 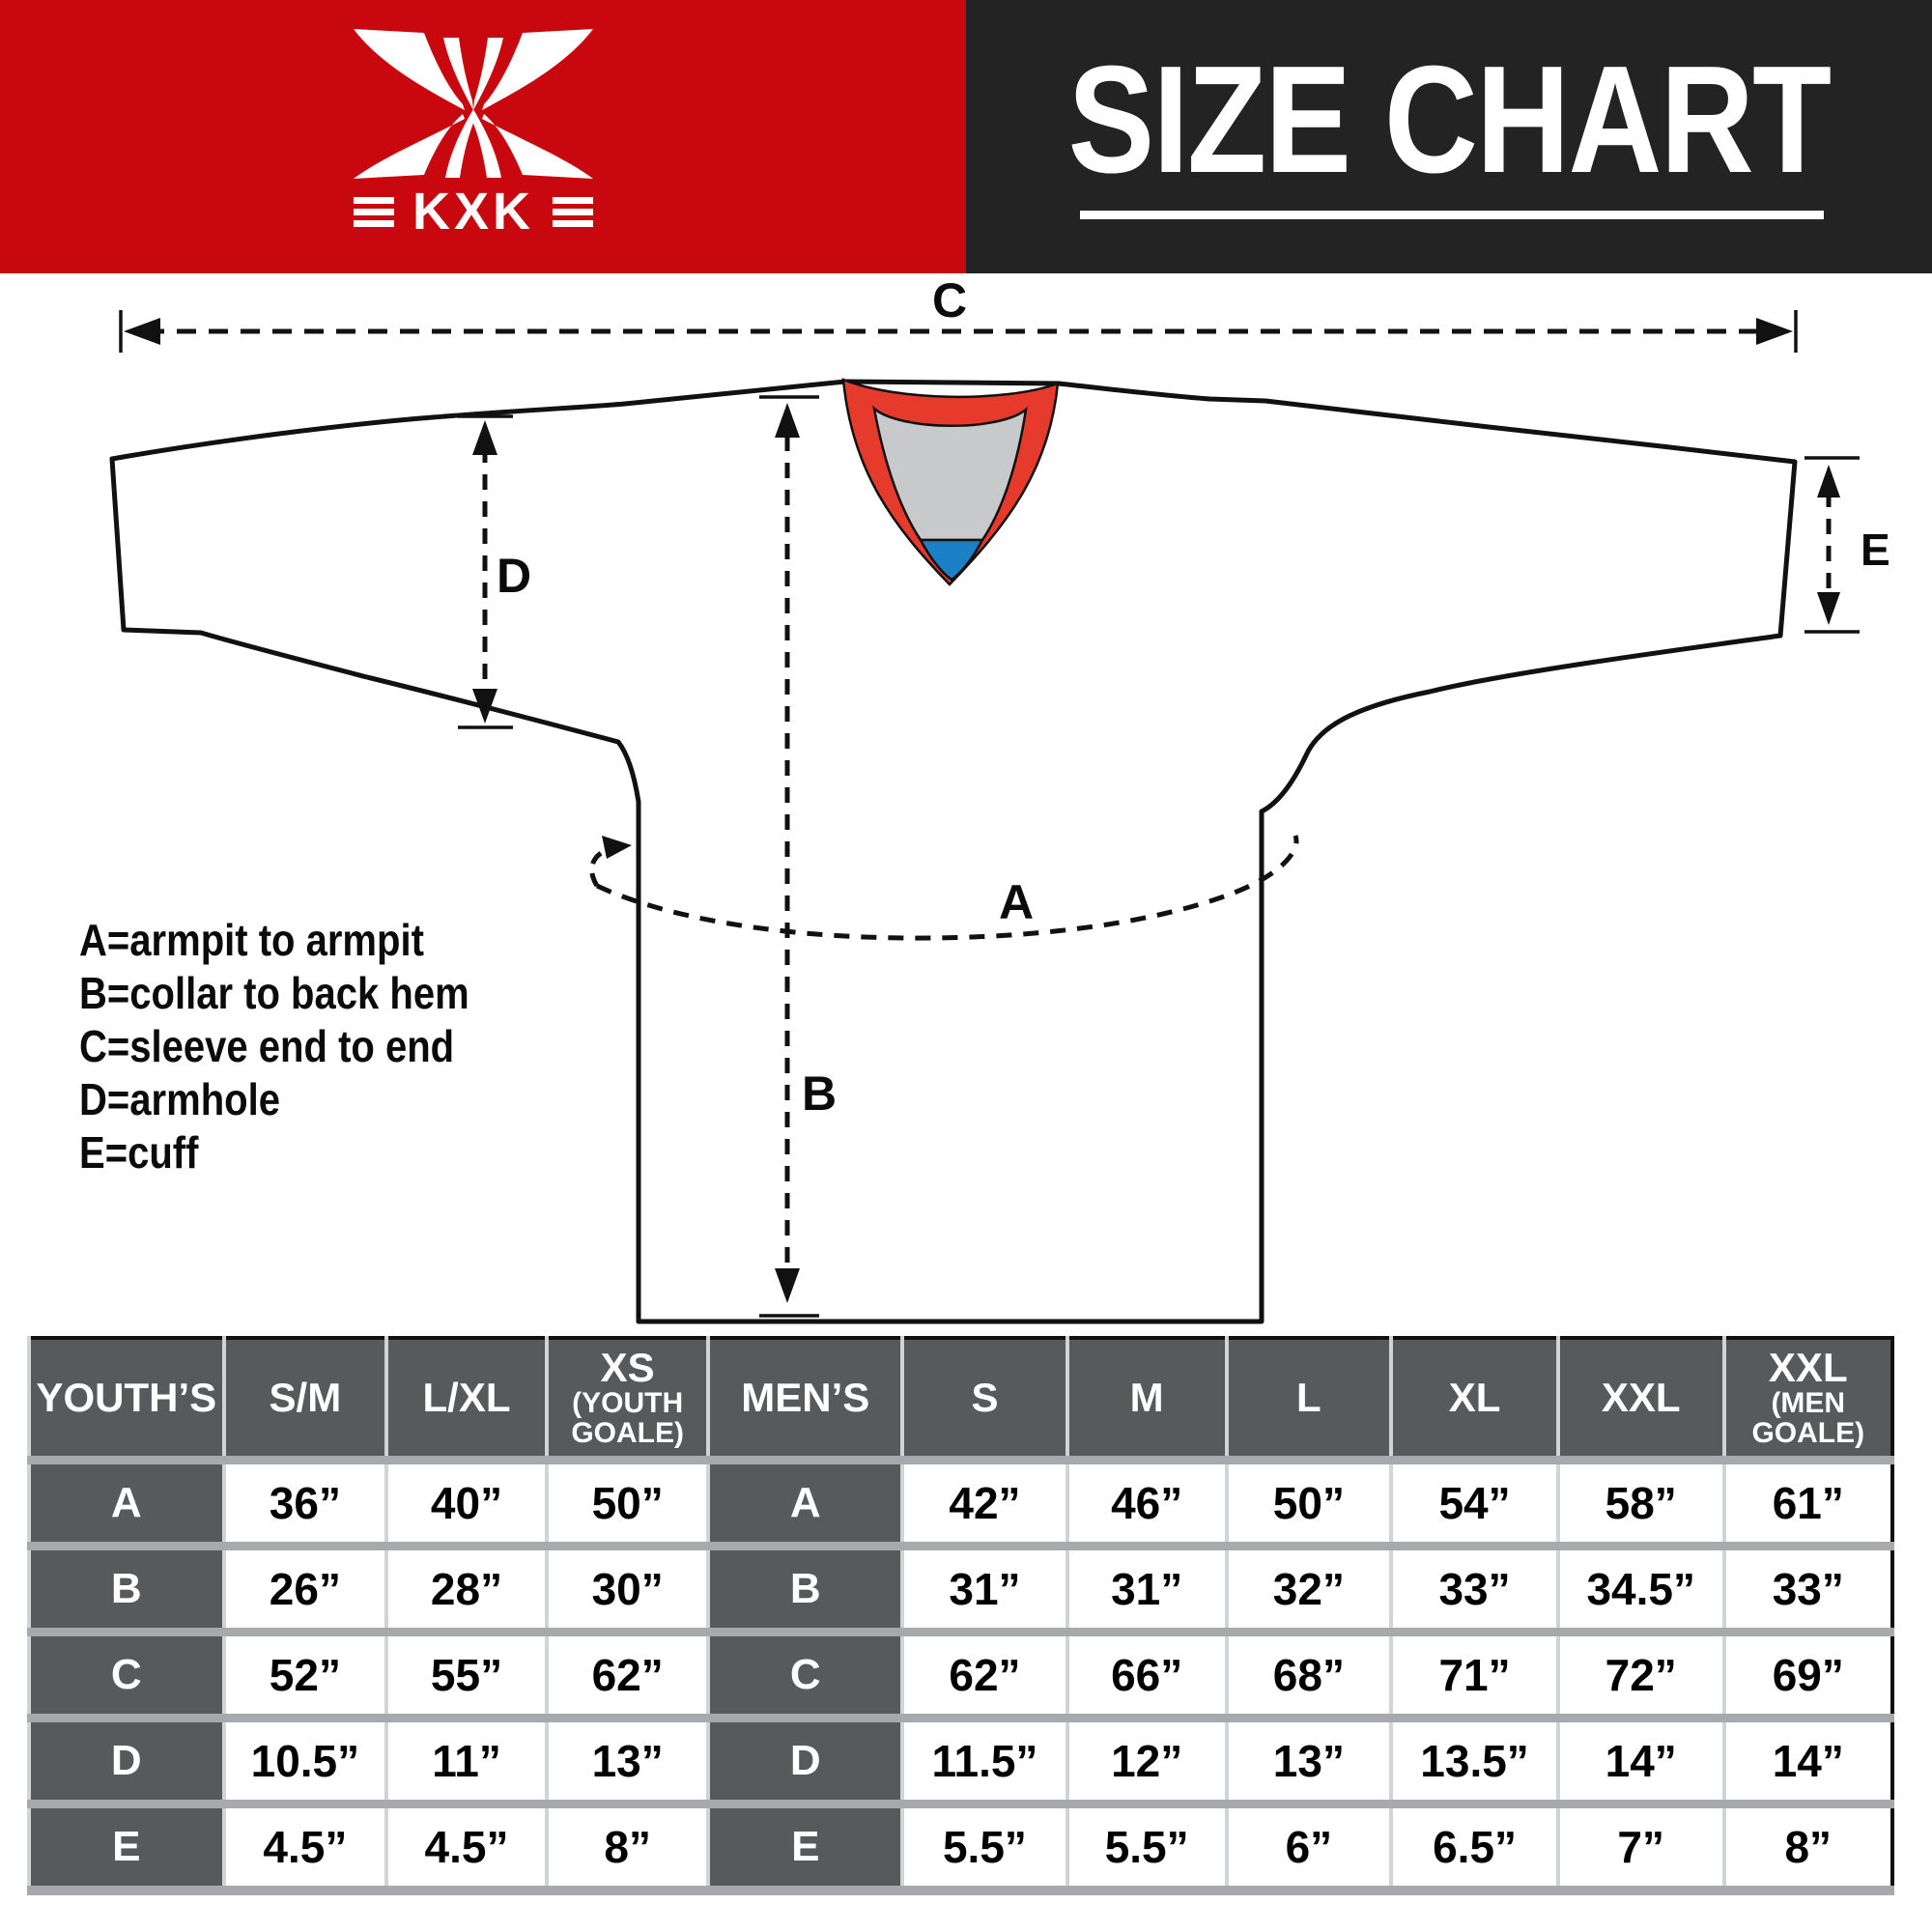 I want to click on mens-C-value-2: 68”, so click(x=1308, y=1677).